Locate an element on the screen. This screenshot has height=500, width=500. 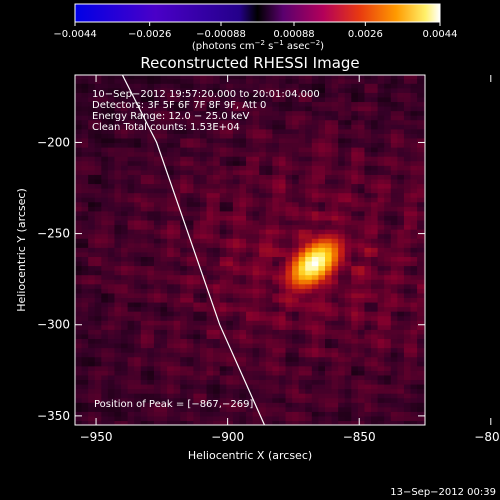
colorbar-unit-part: asec is located at coordinates (297, 46).